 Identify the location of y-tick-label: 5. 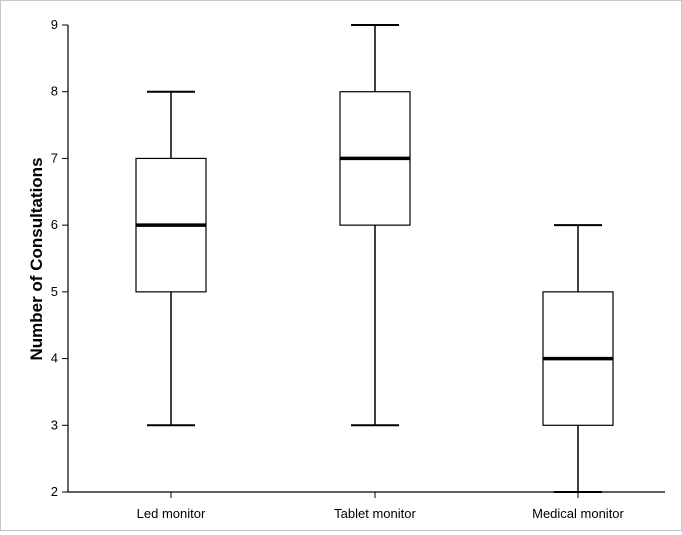
(54, 291).